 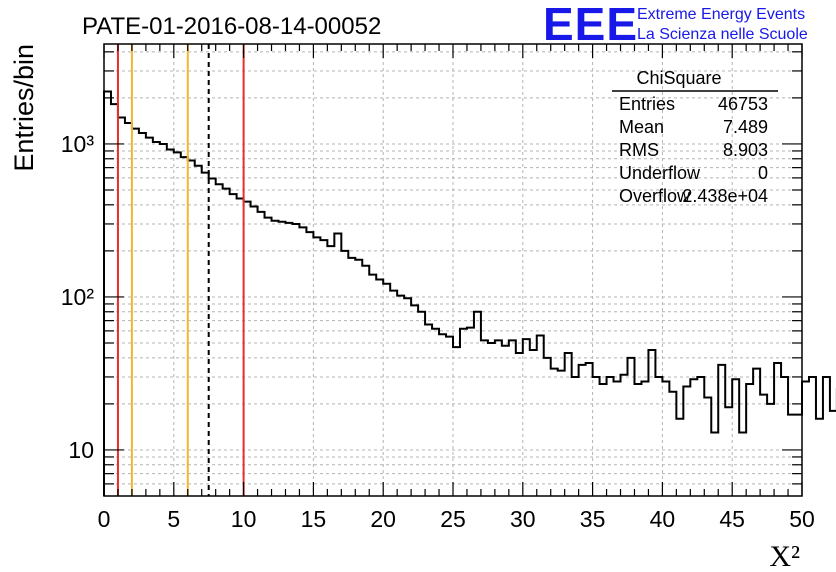 What do you see at coordinates (763, 173) in the screenshot?
I see `stats-underflow-value: 0` at bounding box center [763, 173].